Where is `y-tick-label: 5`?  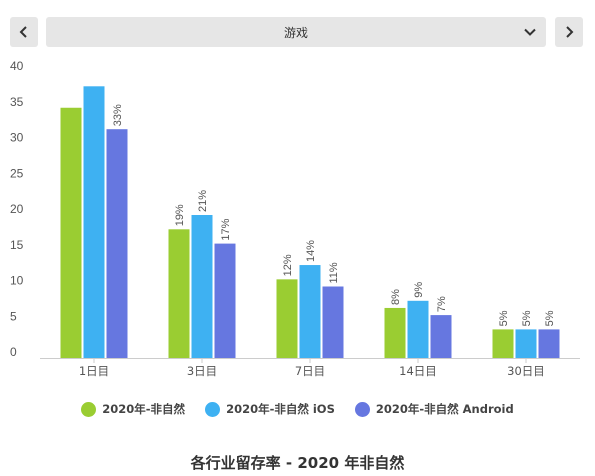 y-tick-label: 5 is located at coordinates (13, 316).